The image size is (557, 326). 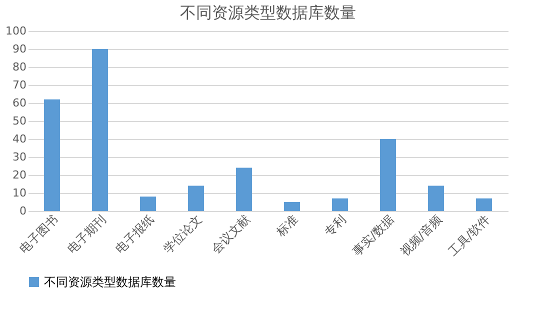 What do you see at coordinates (23, 211) in the screenshot?
I see `y-tick-label: 0` at bounding box center [23, 211].